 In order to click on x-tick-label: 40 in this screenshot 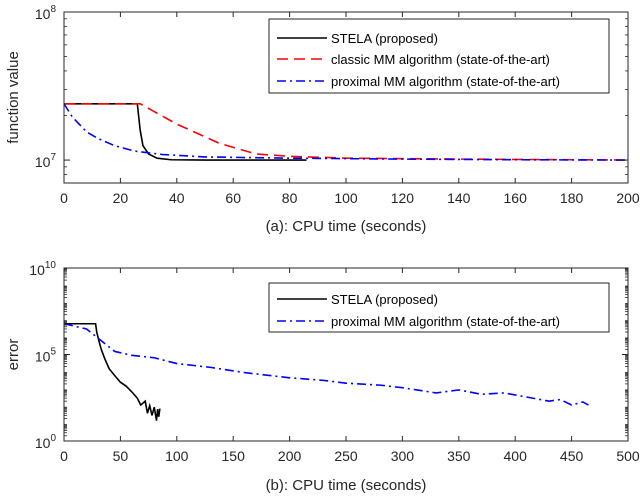, I will do `click(177, 198)`.